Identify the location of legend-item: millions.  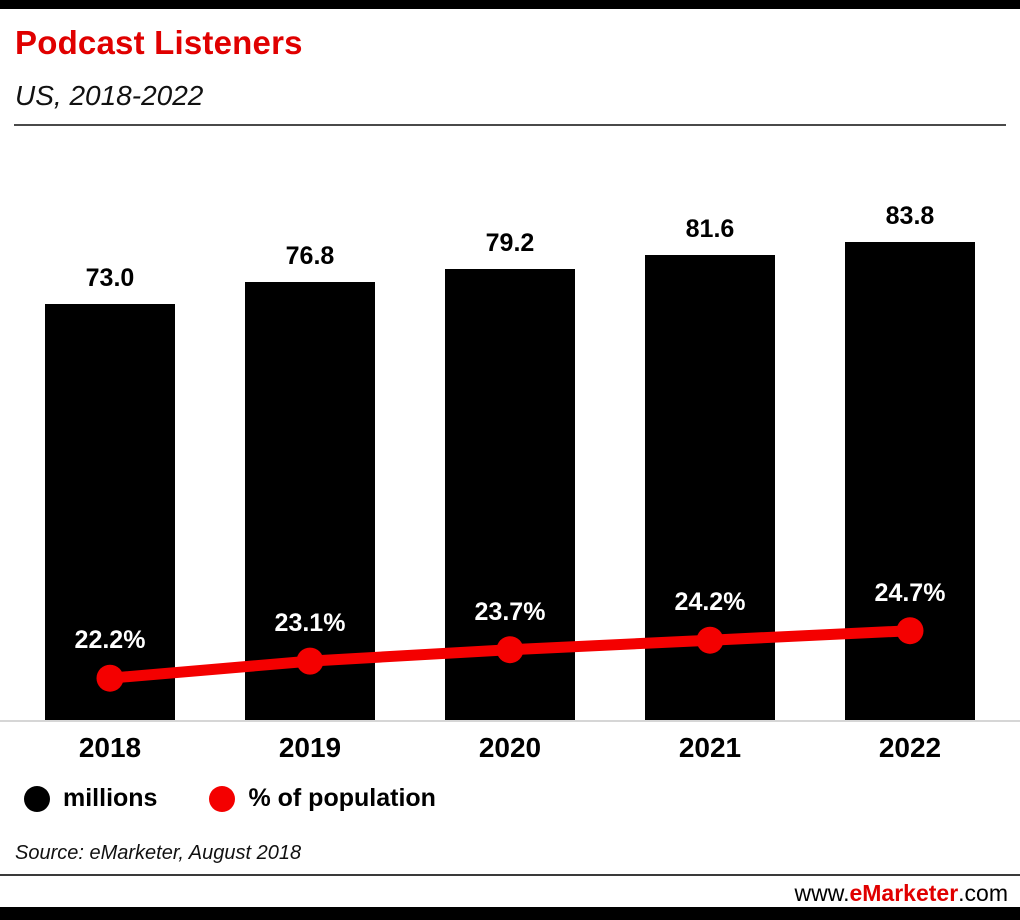
(90, 798).